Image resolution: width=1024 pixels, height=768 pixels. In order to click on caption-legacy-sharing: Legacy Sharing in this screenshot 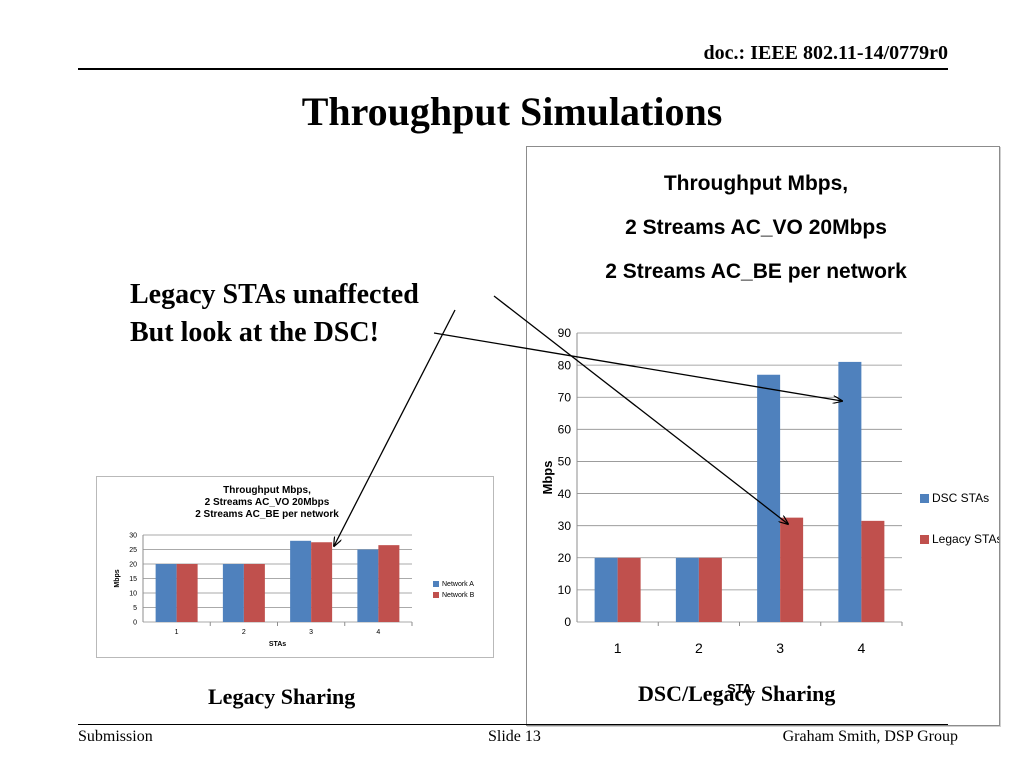, I will do `click(282, 696)`.